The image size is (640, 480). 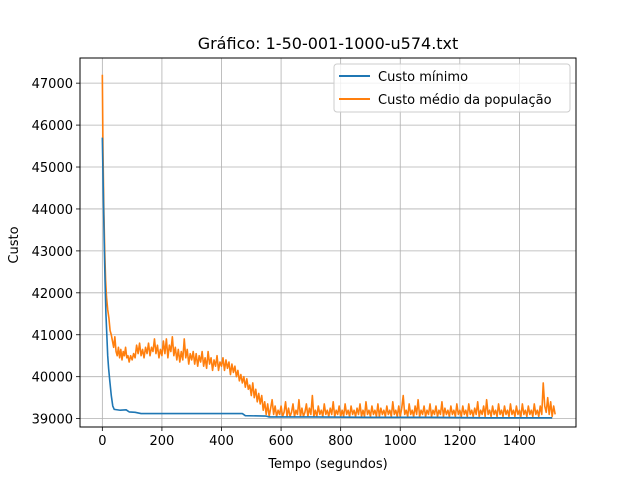 I want to click on x-tick-label: 800, so click(x=340, y=441).